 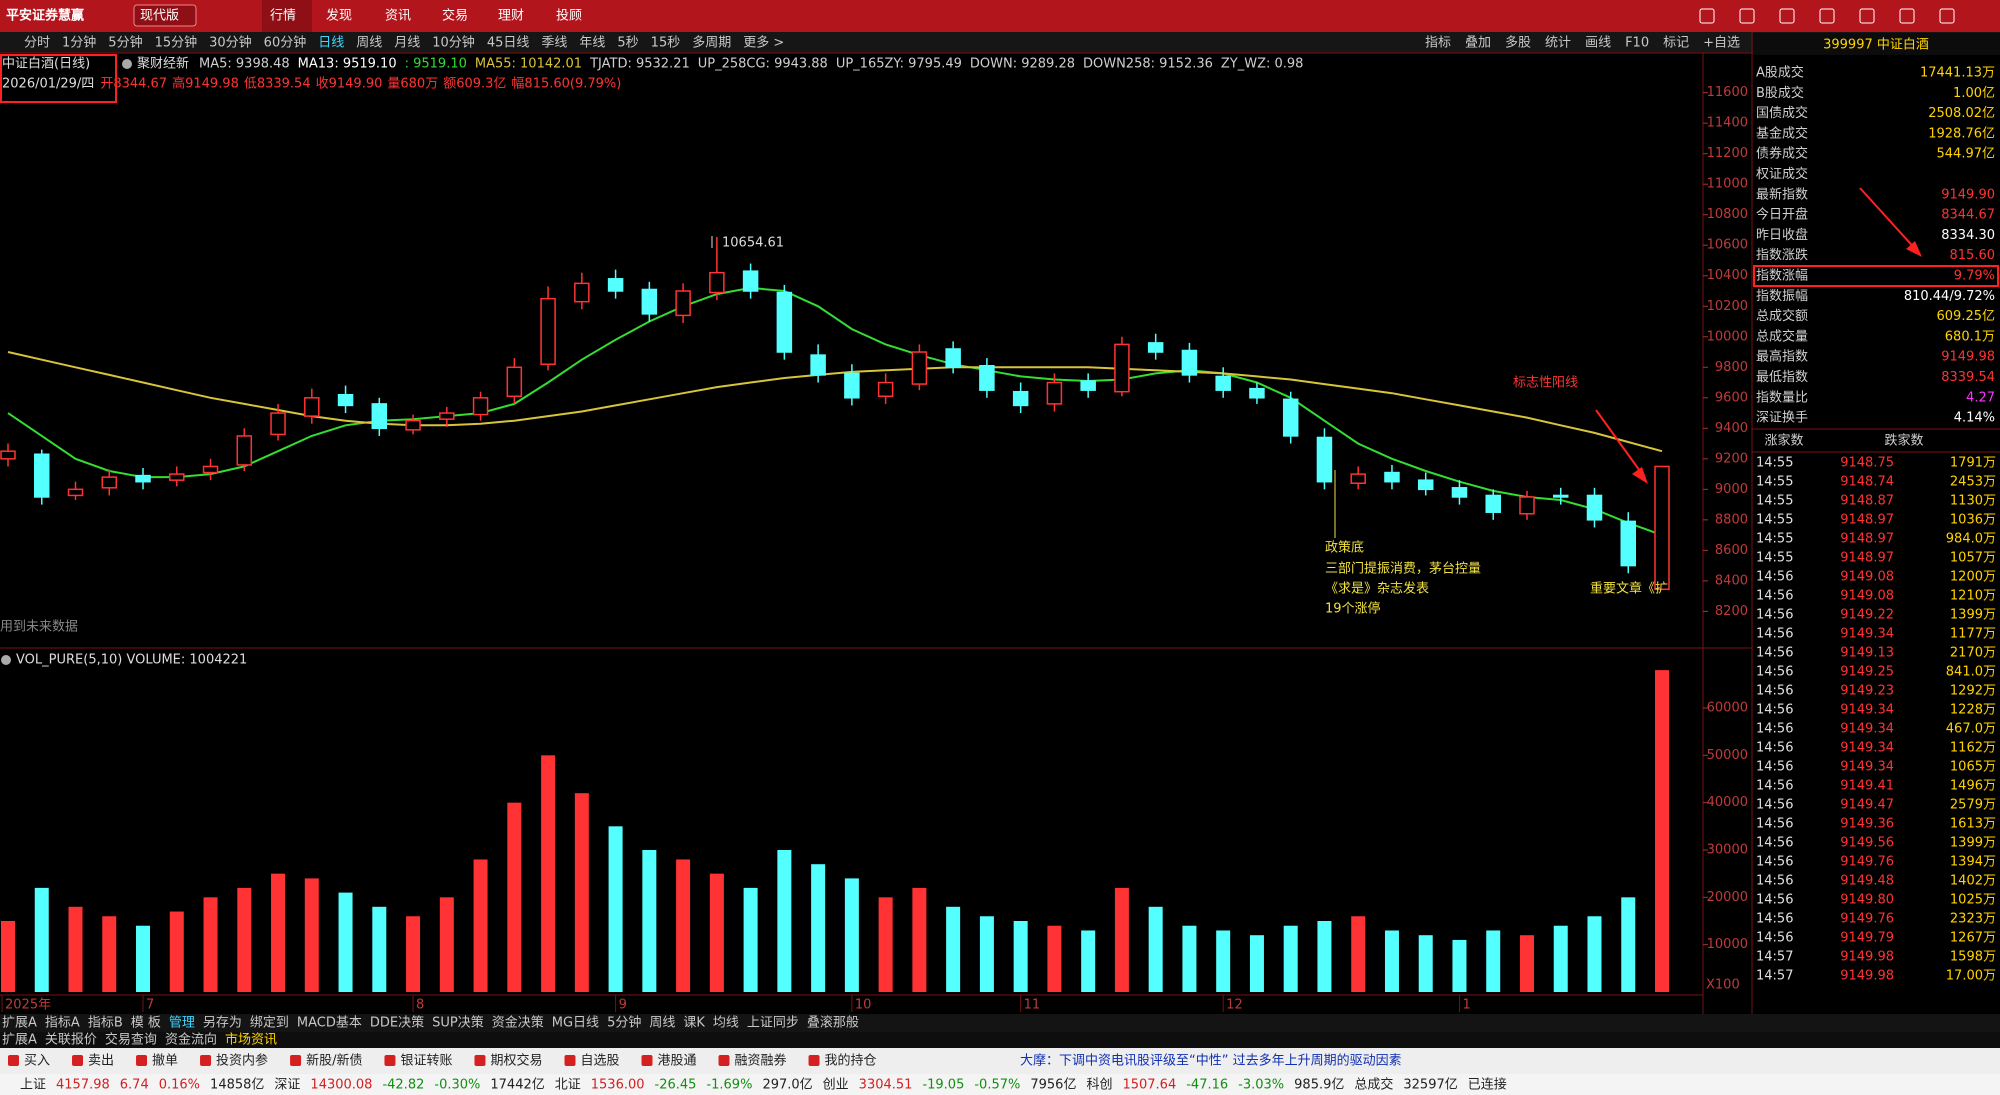 What do you see at coordinates (1973, 634) in the screenshot?
I see `tick-volume: 1177万` at bounding box center [1973, 634].